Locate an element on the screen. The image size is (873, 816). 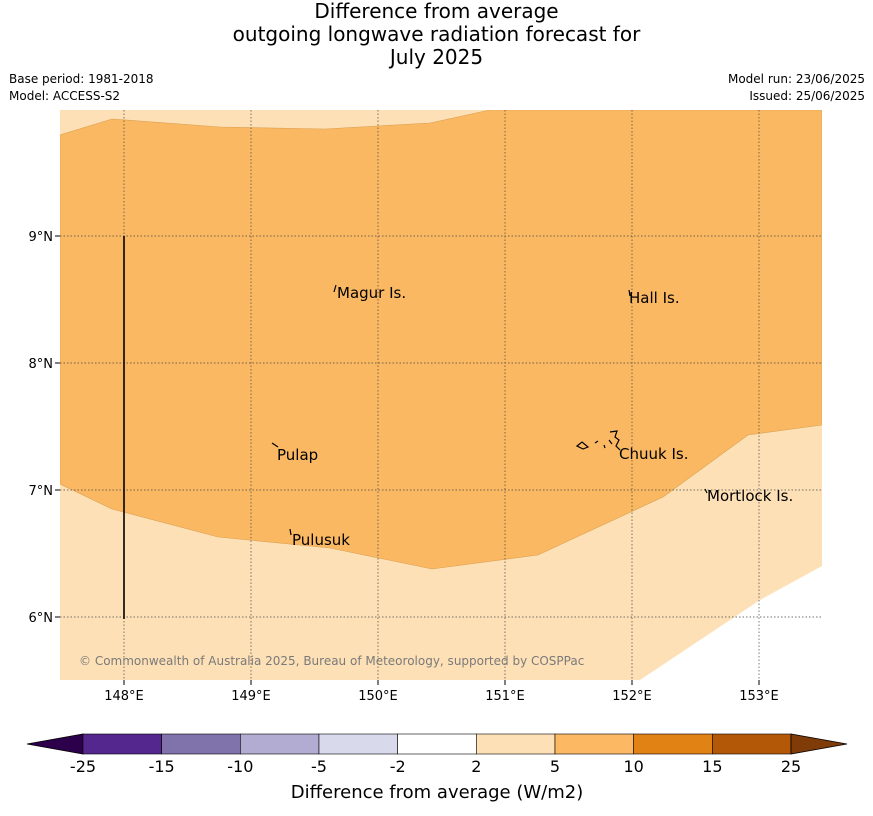
colorbar-segments is located at coordinates (437, 744).